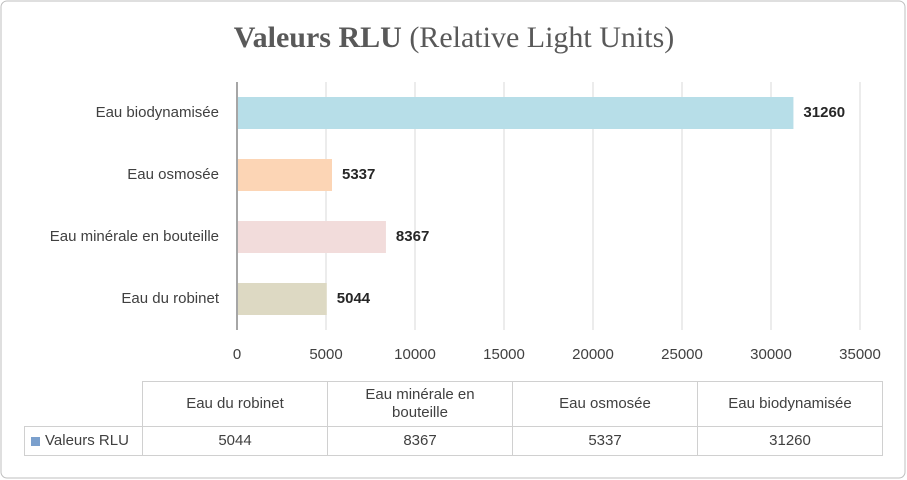 This screenshot has width=907, height=480. What do you see at coordinates (157, 112) in the screenshot?
I see `y-tick-label: Eau biodynamisée` at bounding box center [157, 112].